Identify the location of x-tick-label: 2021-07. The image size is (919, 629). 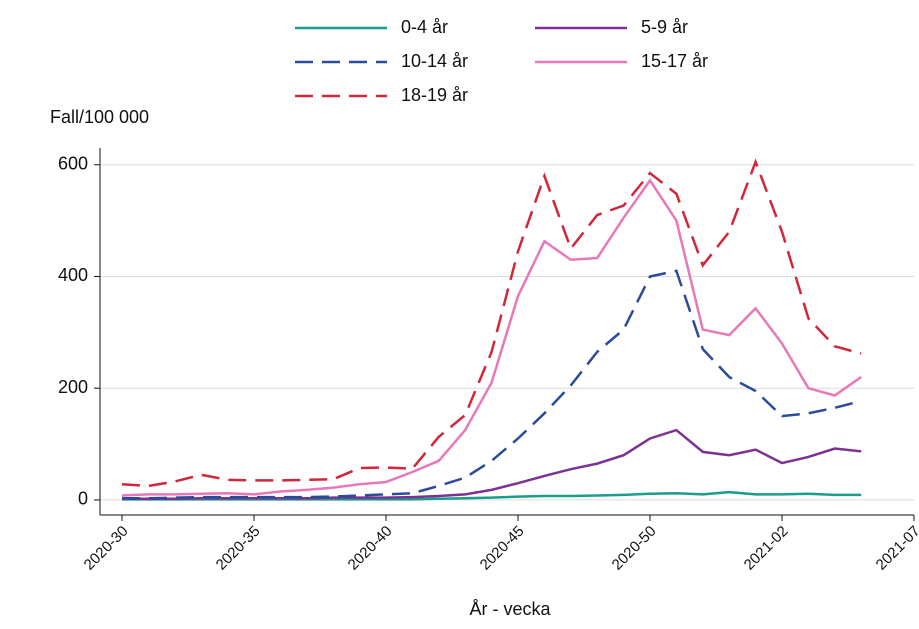
(896, 548).